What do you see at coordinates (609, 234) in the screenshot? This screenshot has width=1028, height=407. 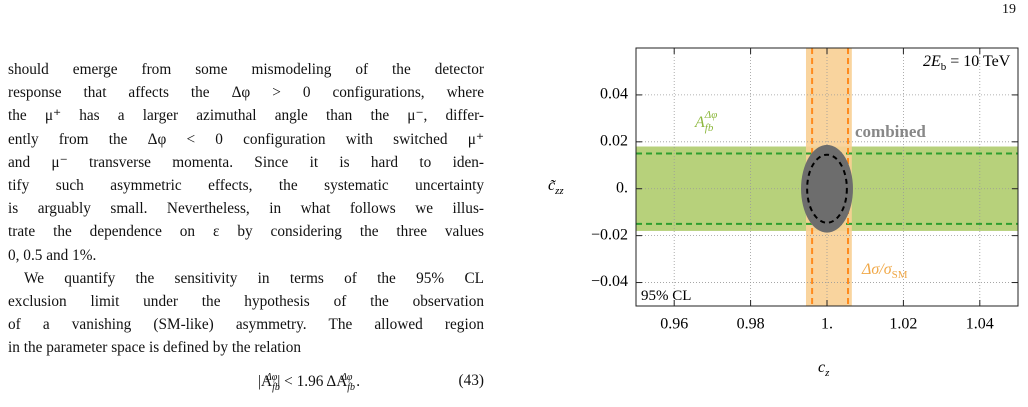 I see `y-tick-label: −0.02` at bounding box center [609, 234].